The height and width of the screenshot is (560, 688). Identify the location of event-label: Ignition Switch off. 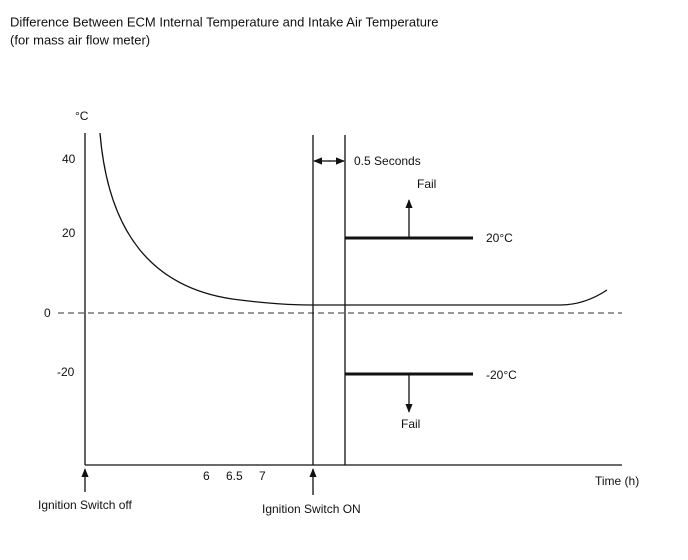
(85, 505).